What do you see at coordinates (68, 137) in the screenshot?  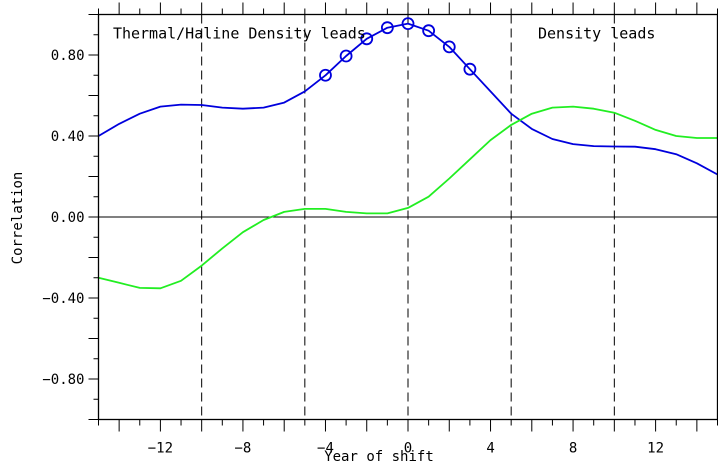 I see `y-tick-label: 0.40` at bounding box center [68, 137].